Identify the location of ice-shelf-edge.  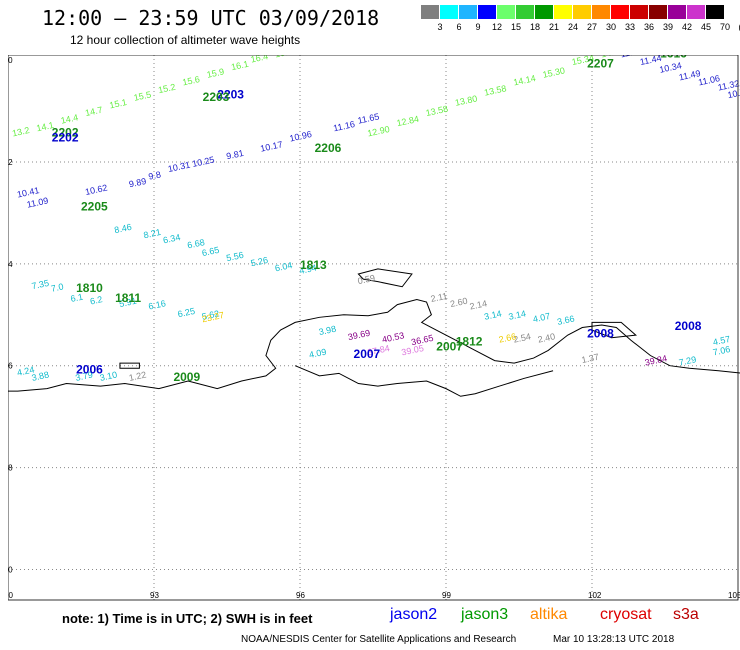
(424, 381).